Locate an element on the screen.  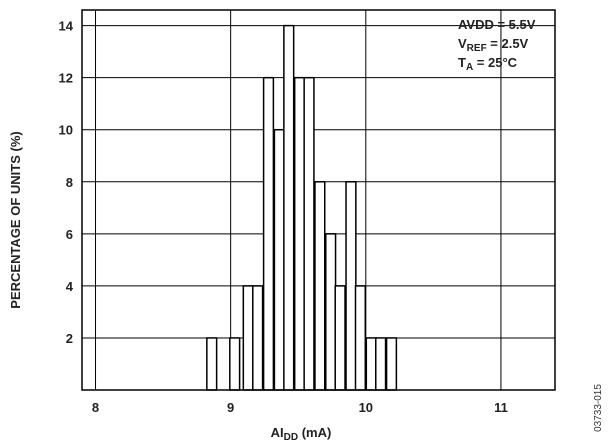
x-tick-label: 9 is located at coordinates (230, 407).